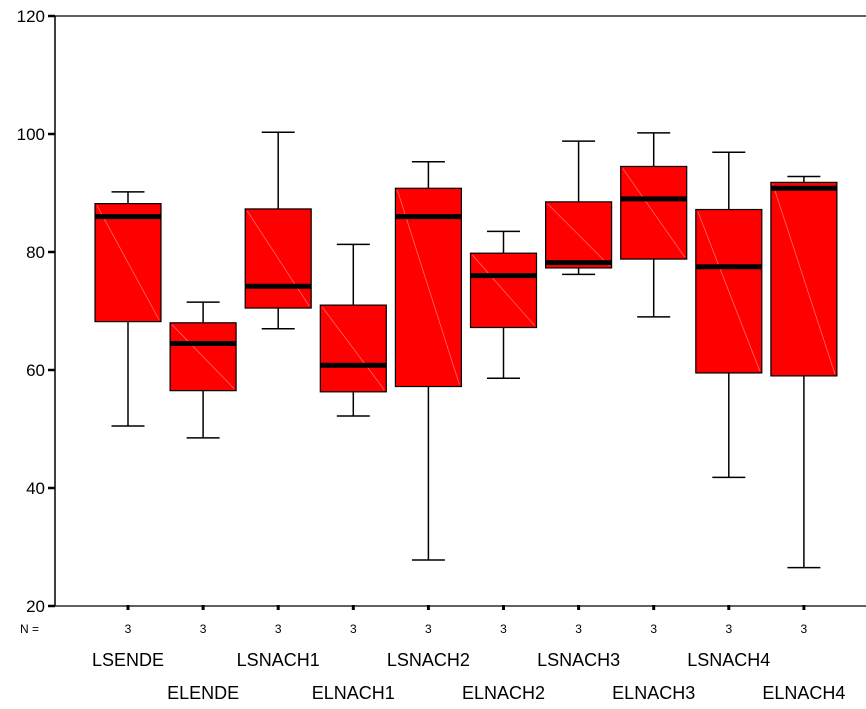 Image resolution: width=866 pixels, height=709 pixels. I want to click on box-elnach1, so click(353, 330).